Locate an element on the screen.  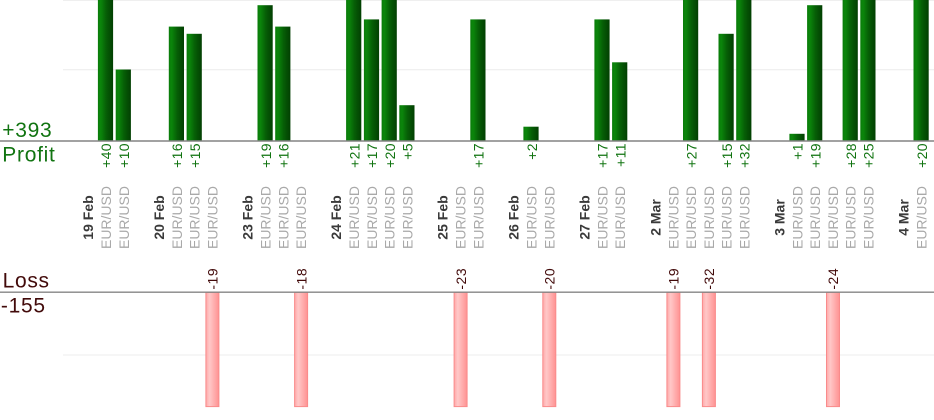
svg-text: 3 Mar is located at coordinates (780, 217).